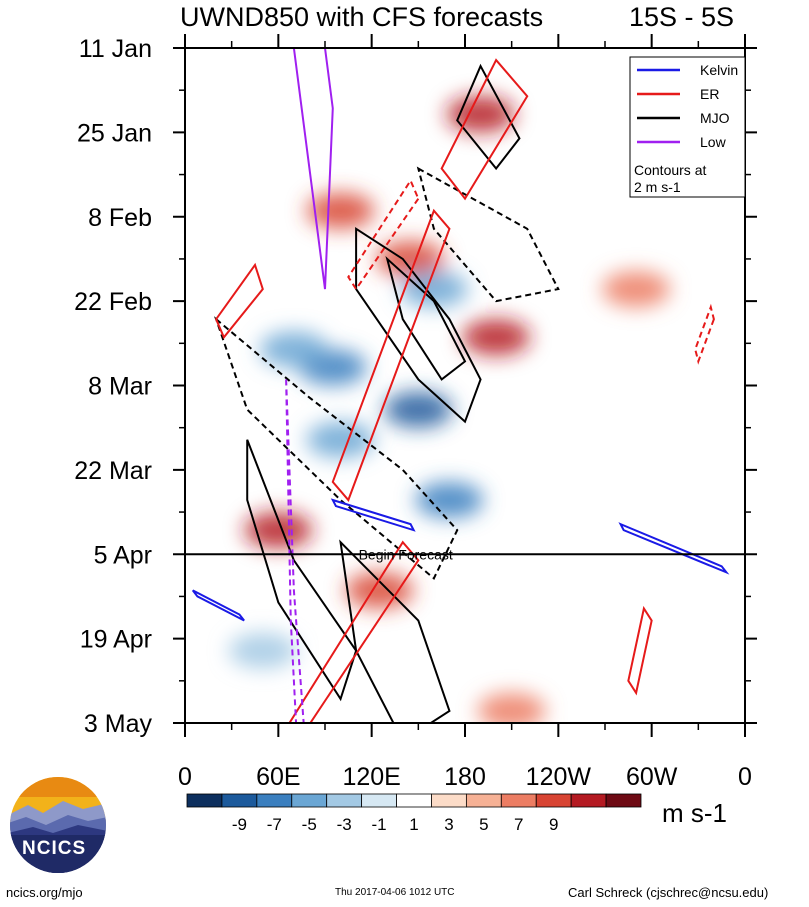 Image resolution: width=809 pixels, height=907 pixels. What do you see at coordinates (652, 777) in the screenshot?
I see `x-tick-label: 60W` at bounding box center [652, 777].